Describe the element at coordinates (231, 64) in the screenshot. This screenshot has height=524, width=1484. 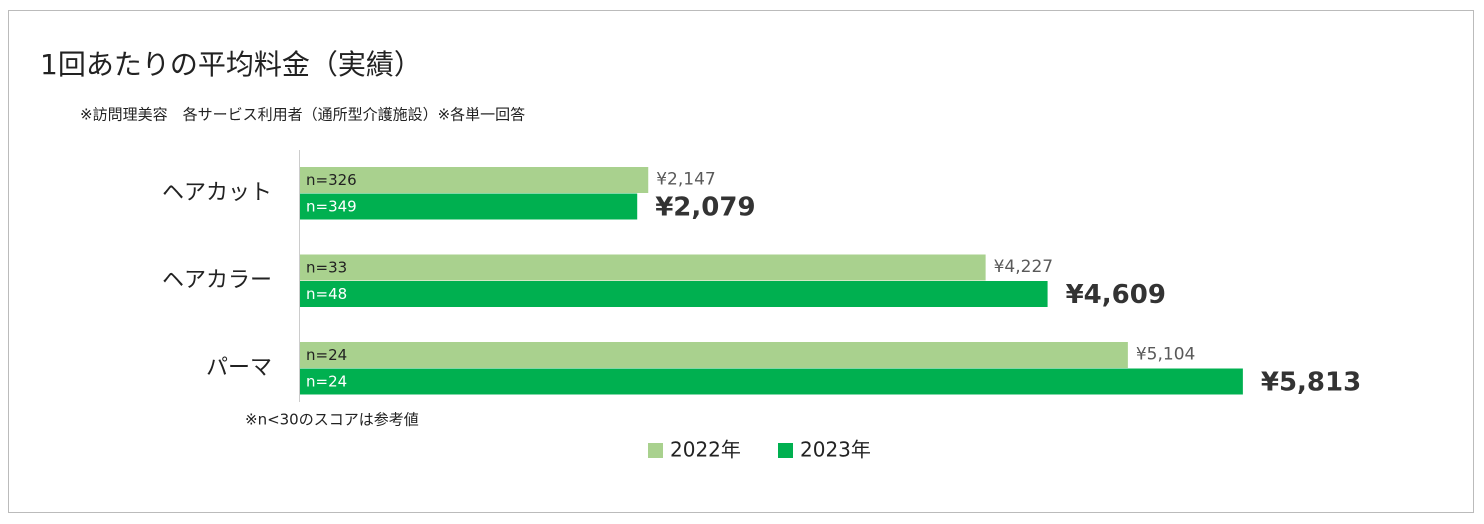
I see `chart-title: 1回あたりの平均料金（実績）` at that location.